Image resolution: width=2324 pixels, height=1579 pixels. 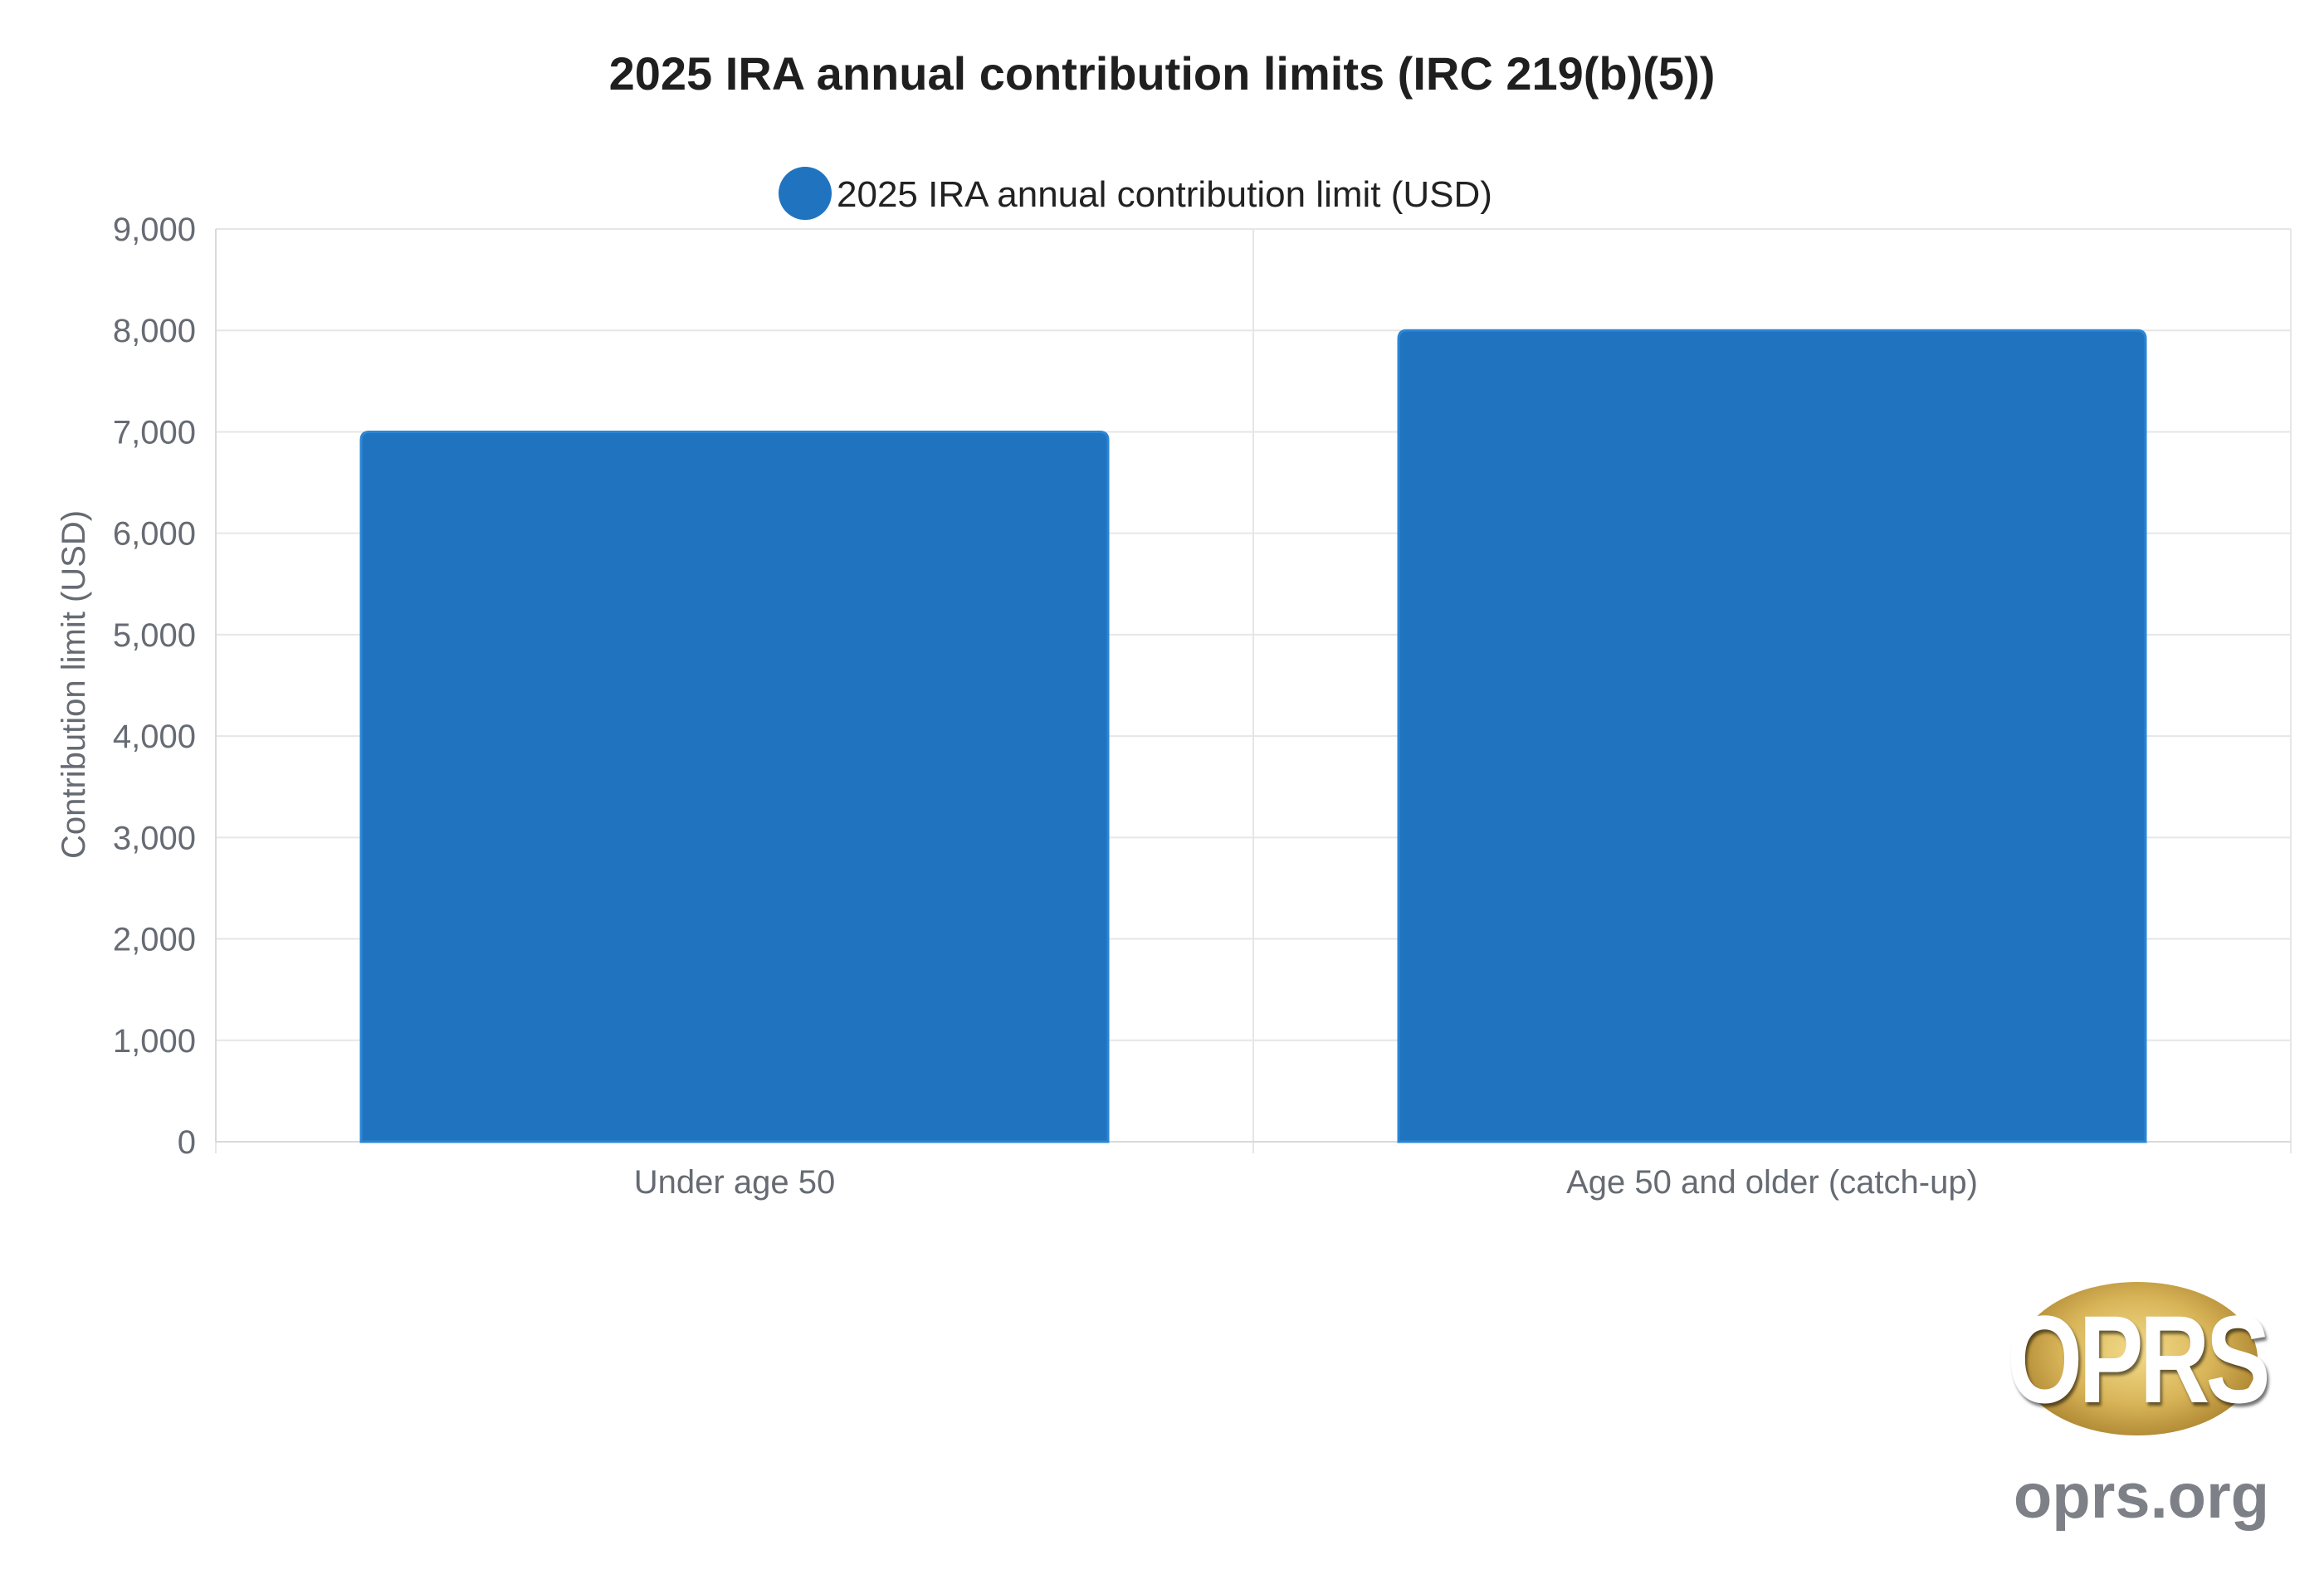 What do you see at coordinates (2141, 1496) in the screenshot?
I see `site-url: oprs.org` at bounding box center [2141, 1496].